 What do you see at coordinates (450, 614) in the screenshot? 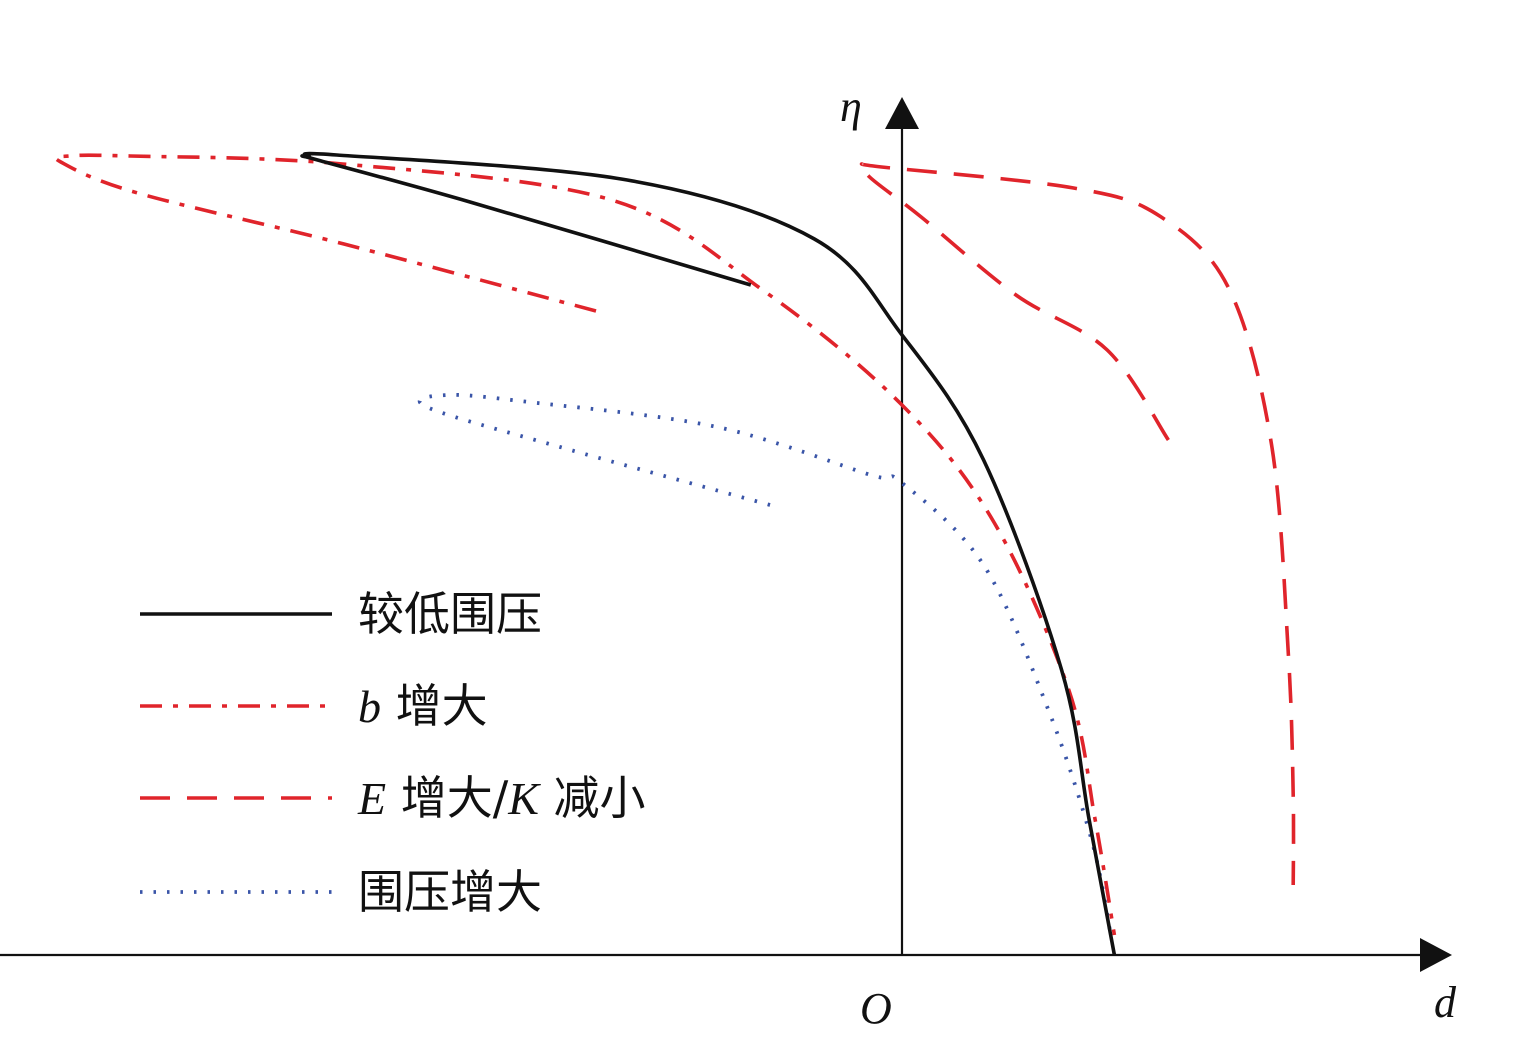
I see `legend-label-solid: 较低围压` at bounding box center [450, 614].